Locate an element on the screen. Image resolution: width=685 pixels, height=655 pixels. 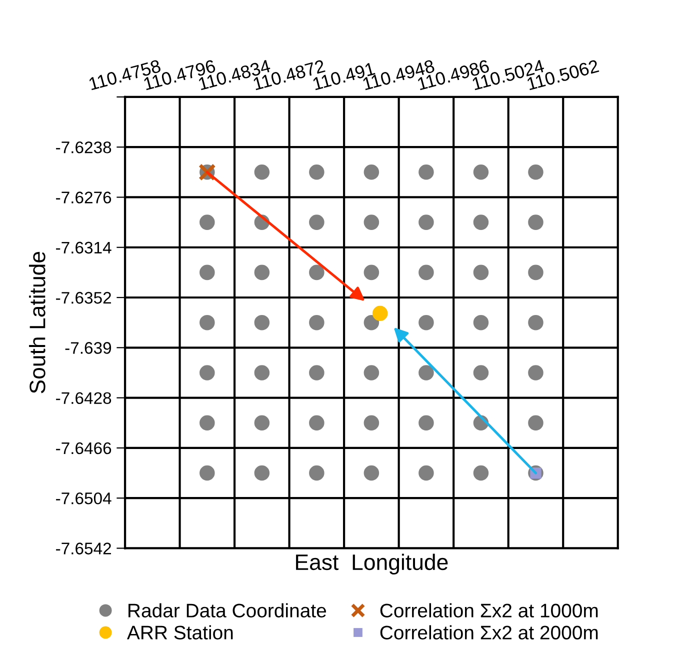
legend-label: ARR Station is located at coordinates (179, 632).